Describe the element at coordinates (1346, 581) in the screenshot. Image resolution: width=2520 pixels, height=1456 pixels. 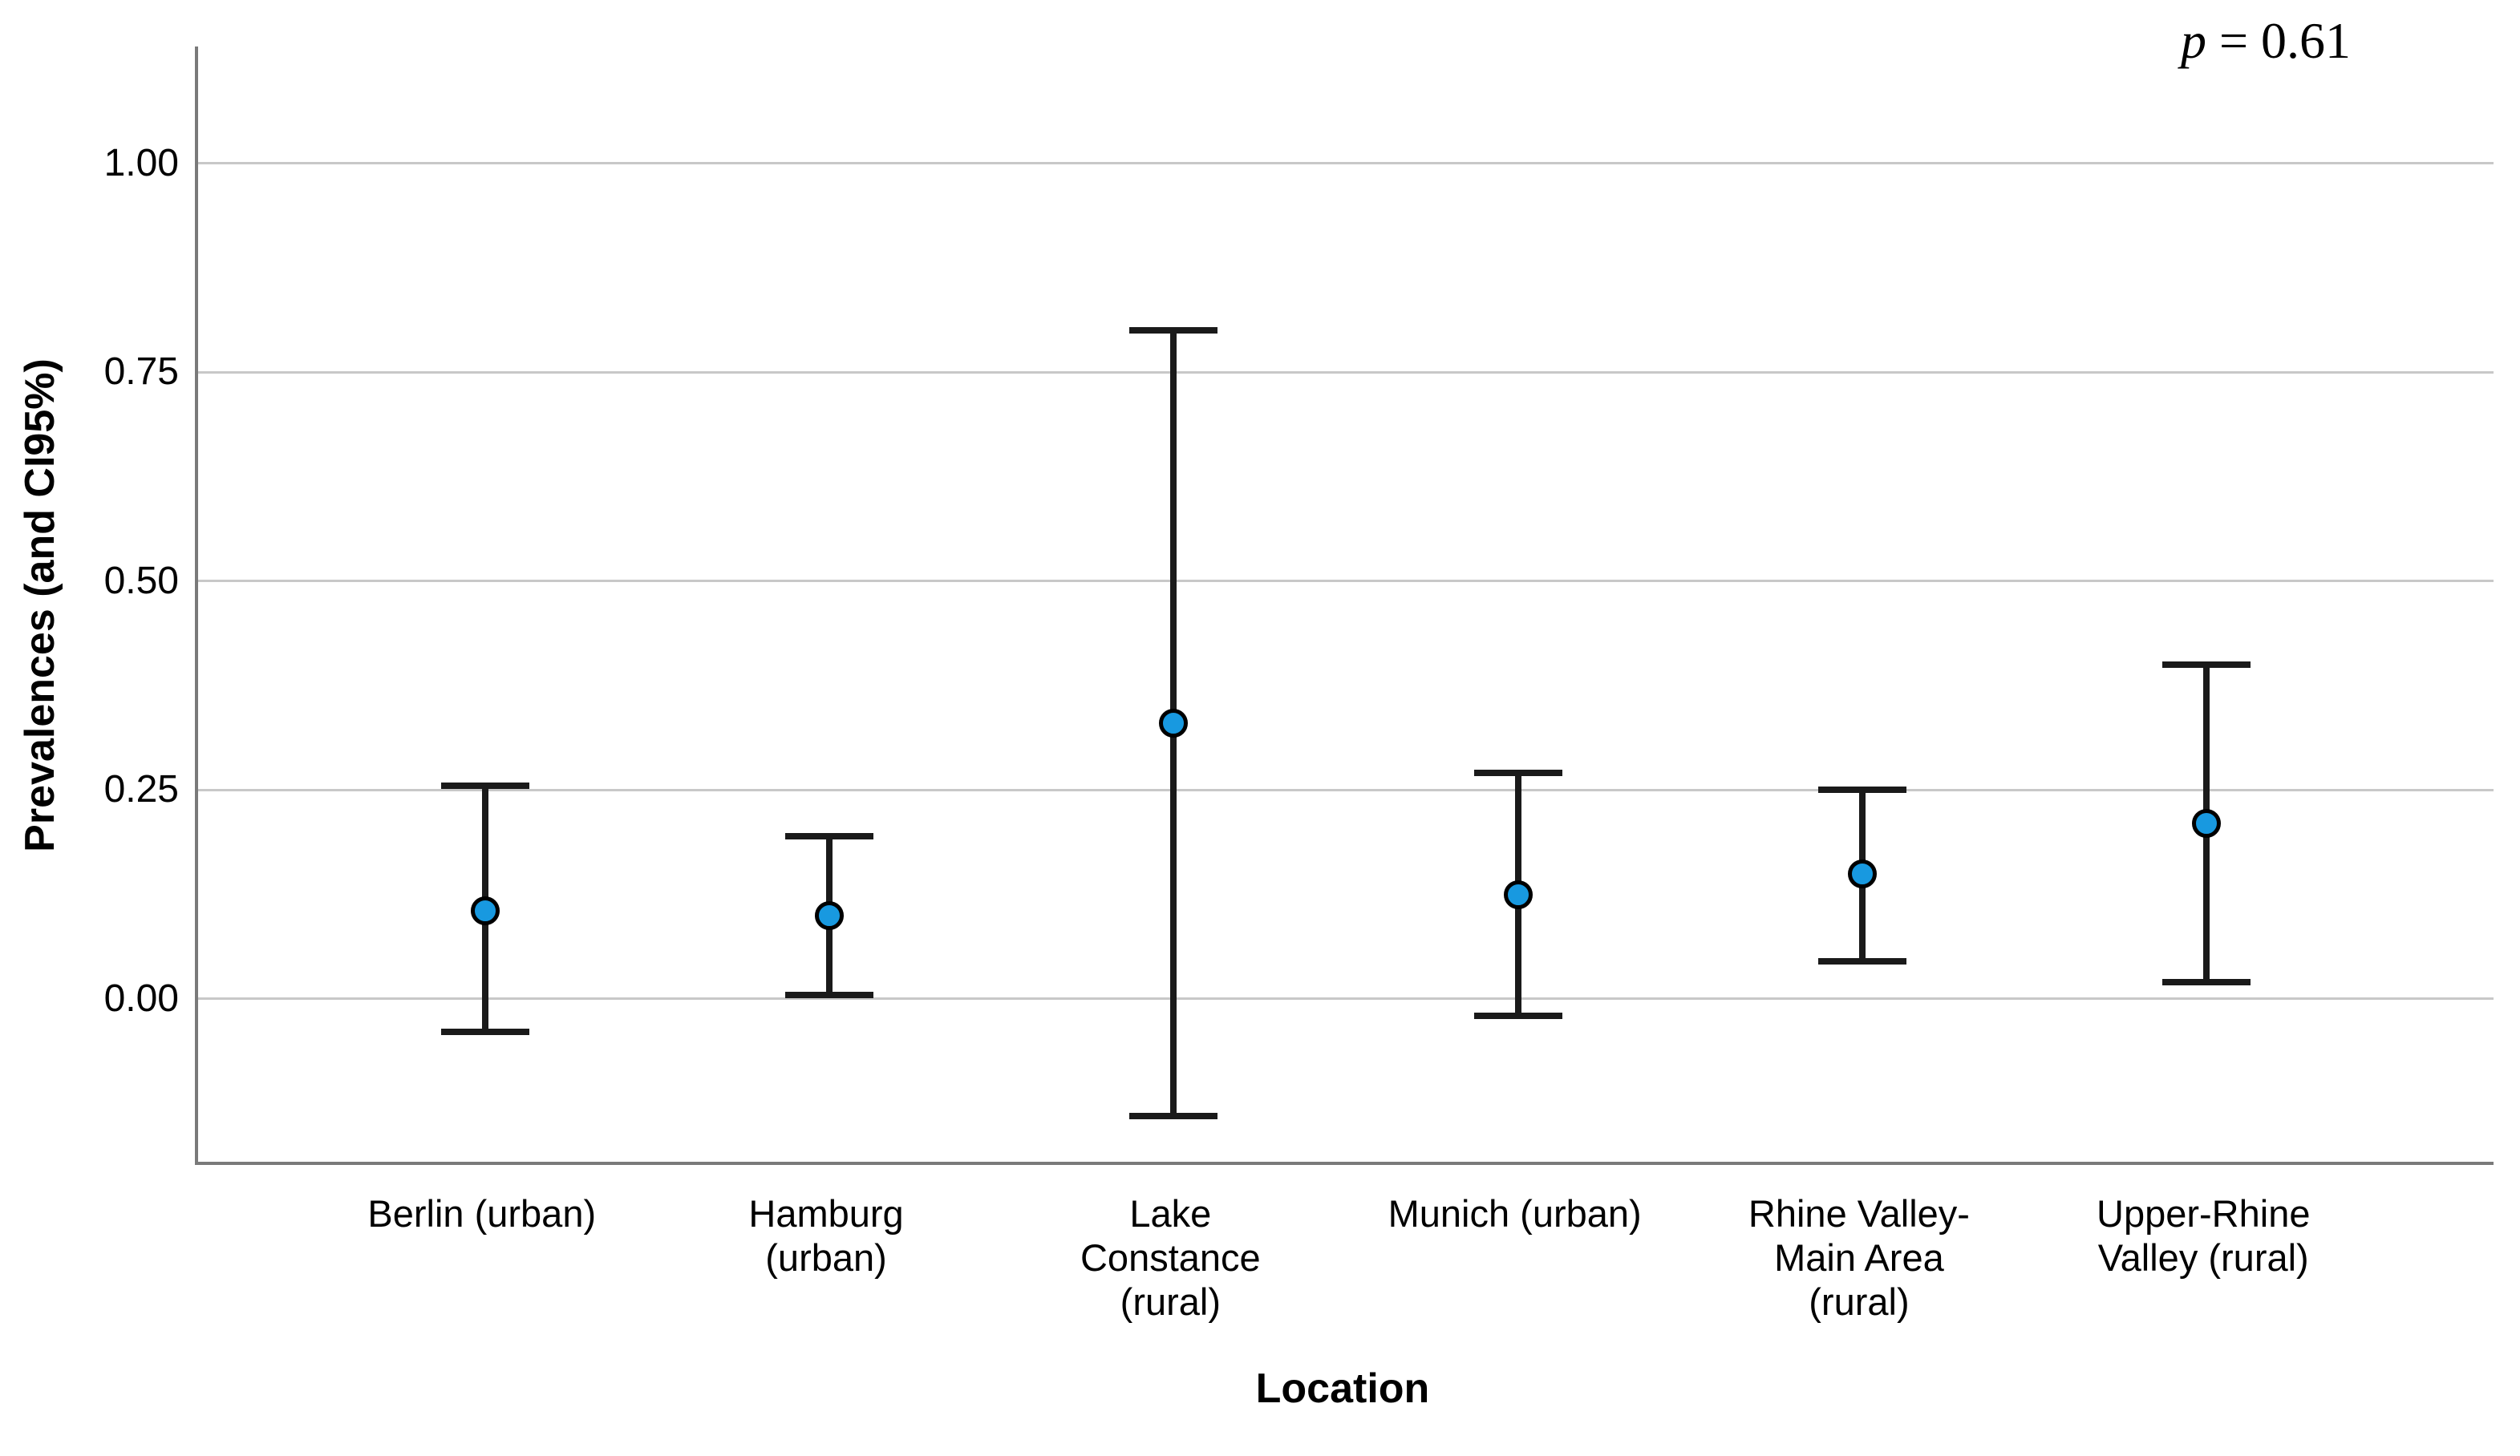
I see `gridline-0.50` at that location.